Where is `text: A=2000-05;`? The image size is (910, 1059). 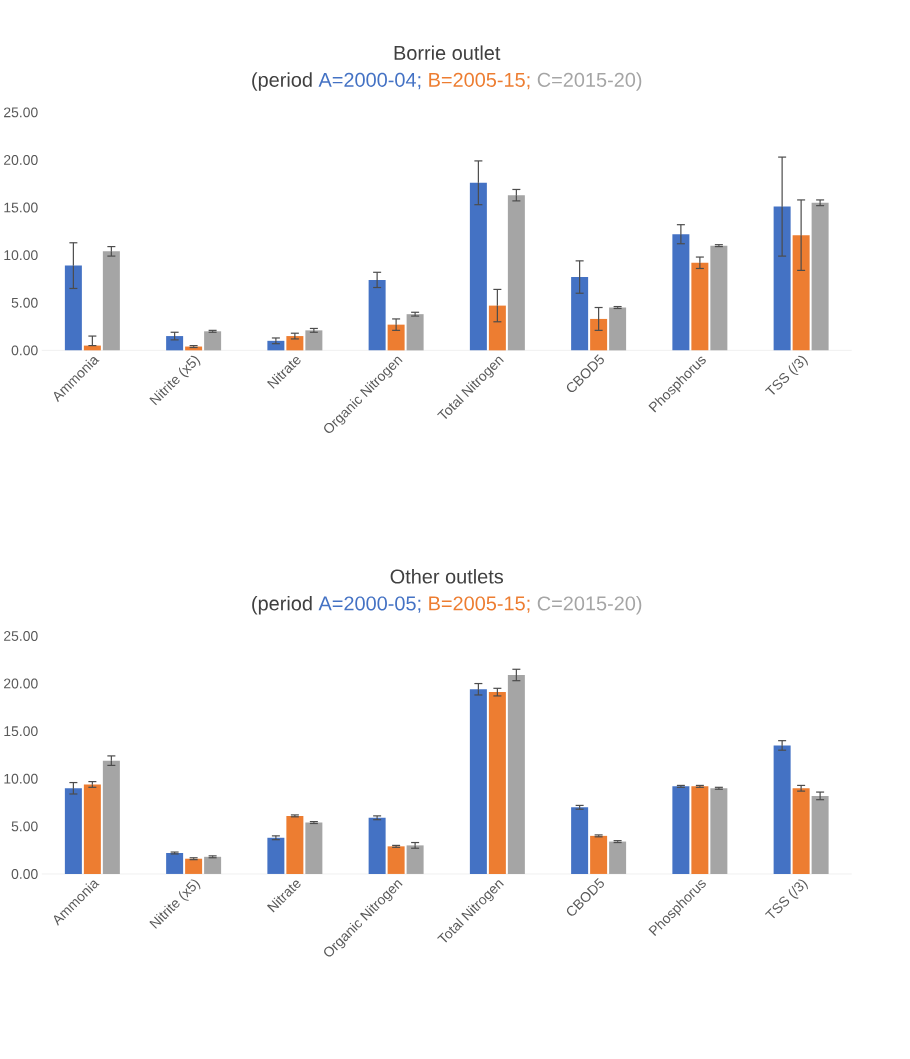
text: A=2000-05; is located at coordinates (369, 604).